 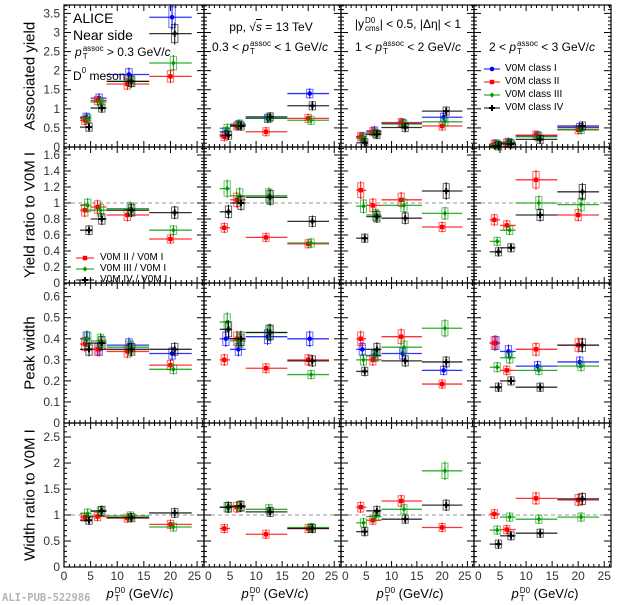 I want to click on marker-circle, so click(x=310, y=339).